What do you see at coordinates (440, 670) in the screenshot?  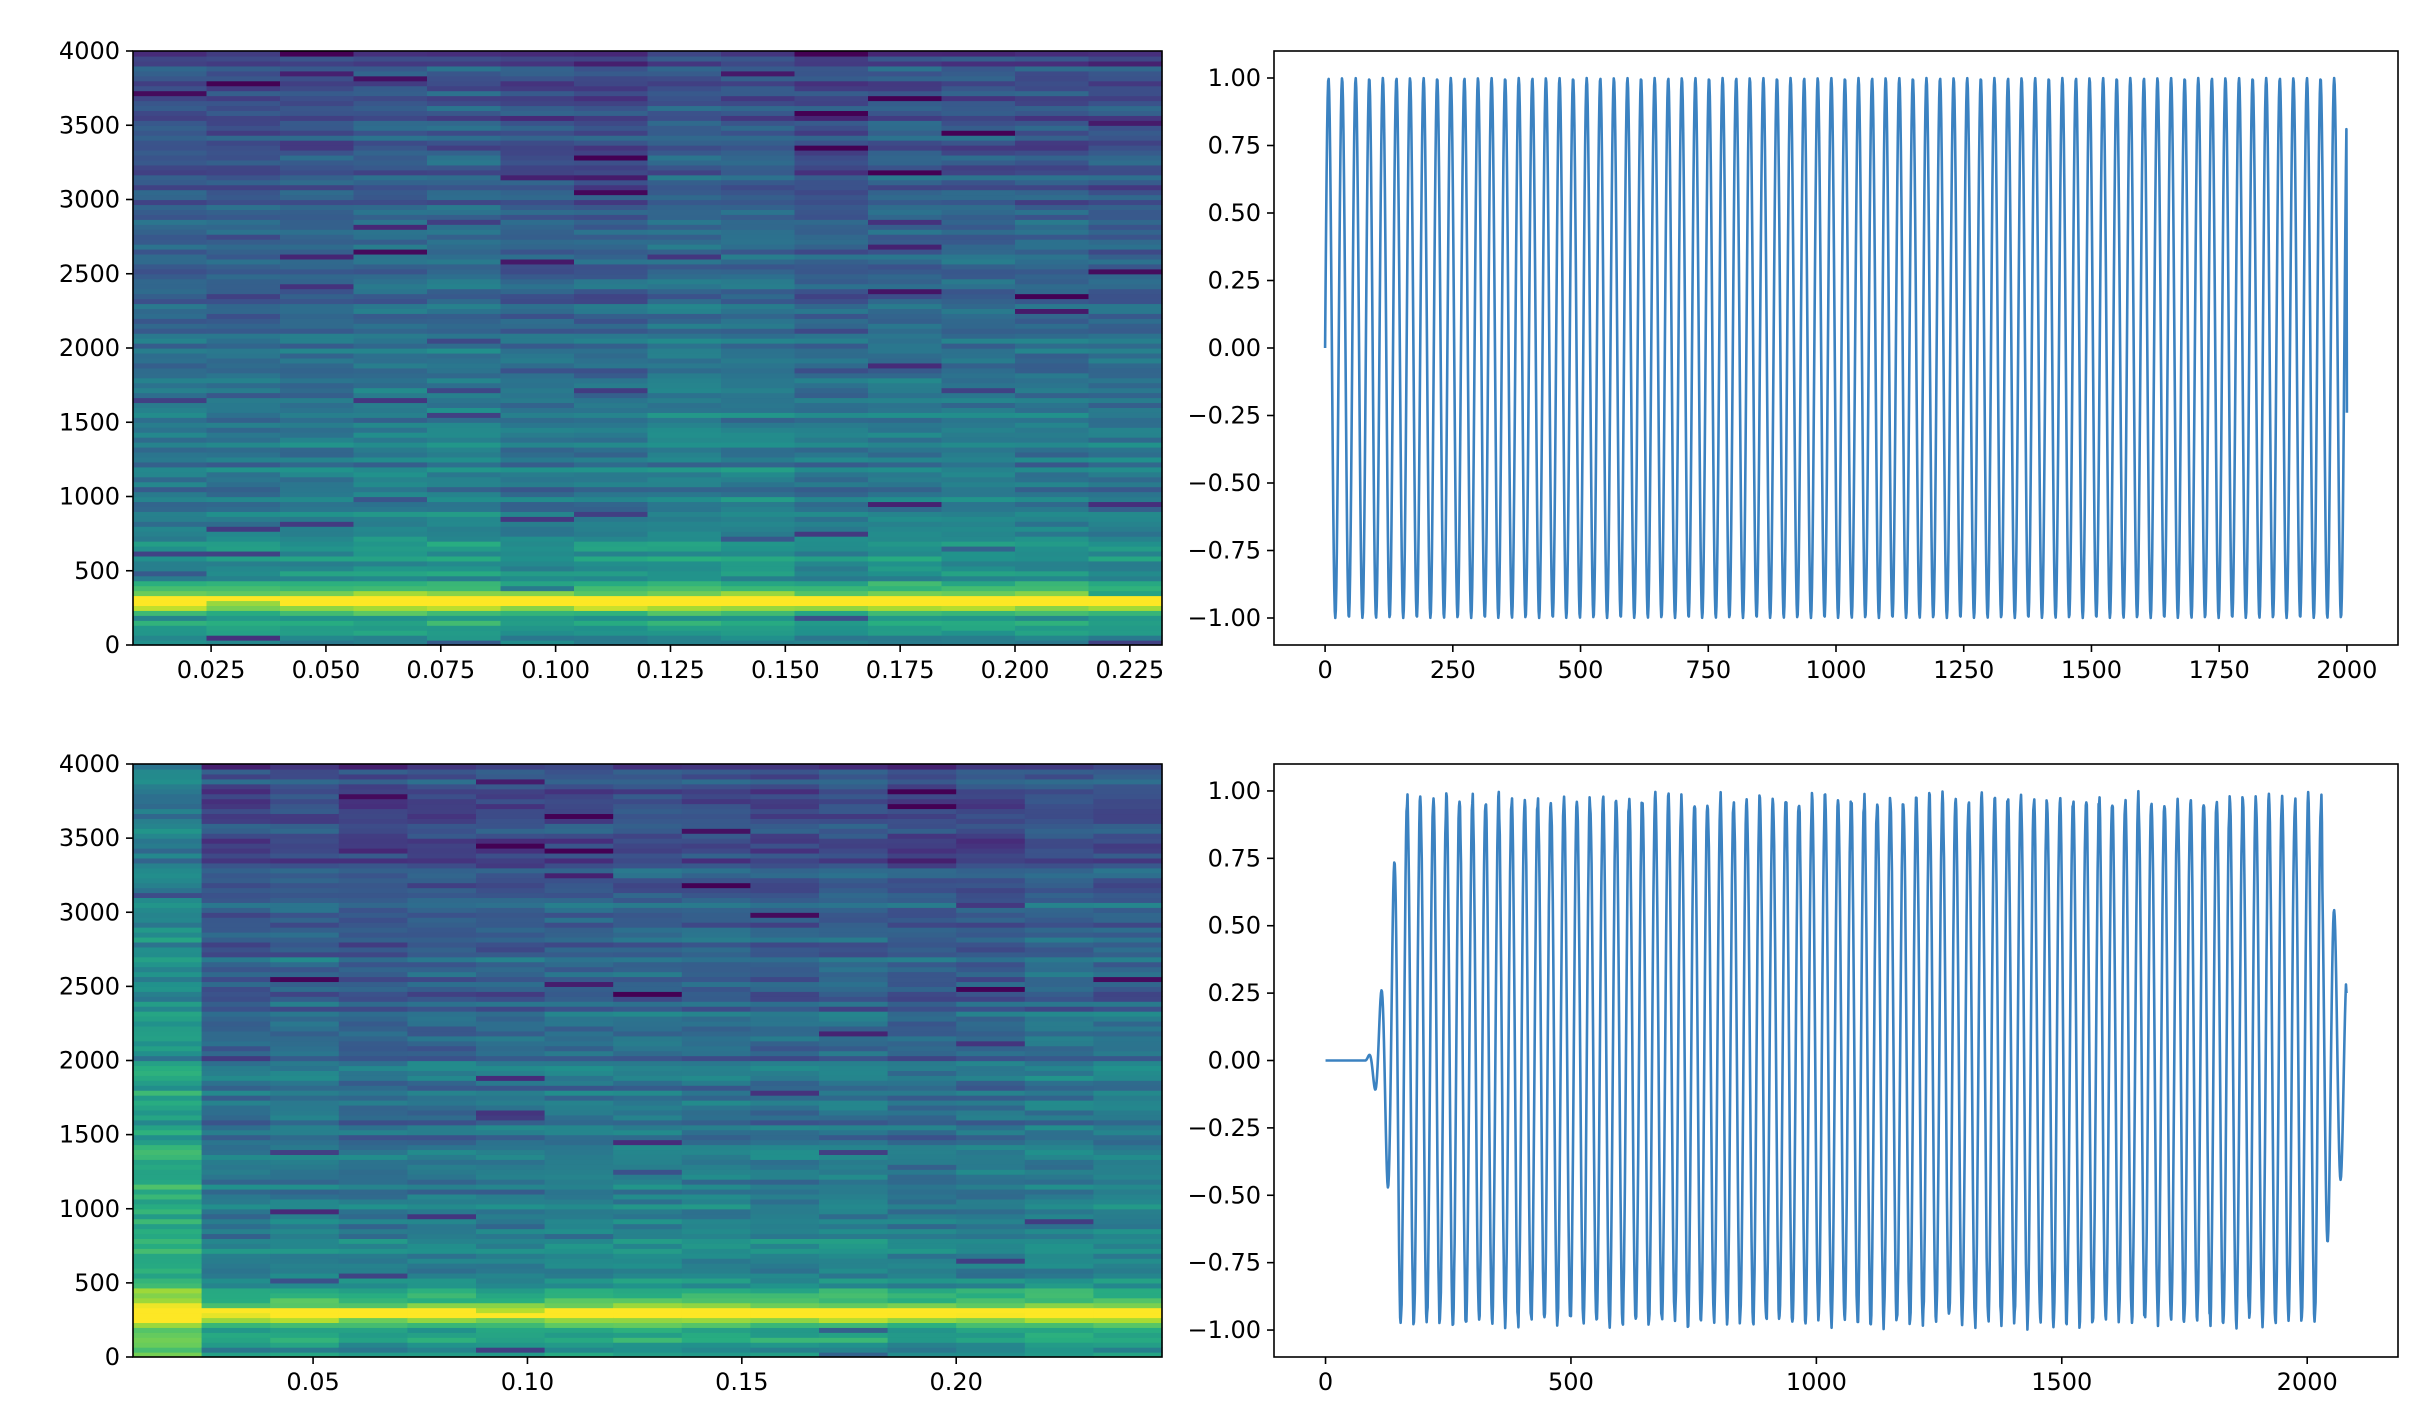 I see `x-tick-label: 0.075` at bounding box center [440, 670].